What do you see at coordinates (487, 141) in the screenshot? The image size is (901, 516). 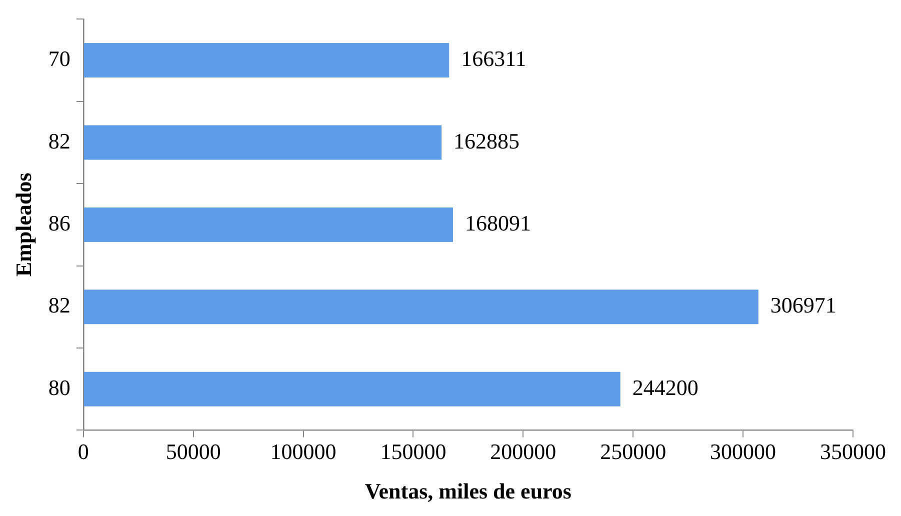 I see `data-label: 162885` at bounding box center [487, 141].